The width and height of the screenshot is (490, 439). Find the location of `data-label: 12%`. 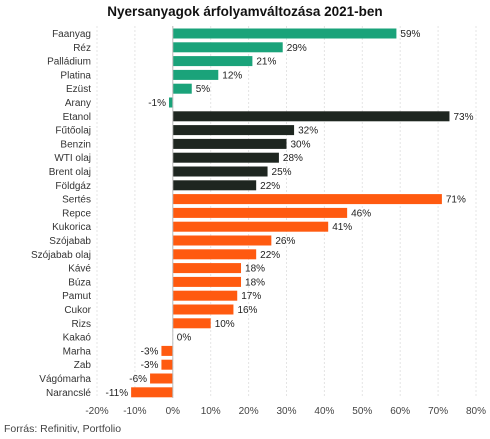

data-label: 12% is located at coordinates (232, 75).